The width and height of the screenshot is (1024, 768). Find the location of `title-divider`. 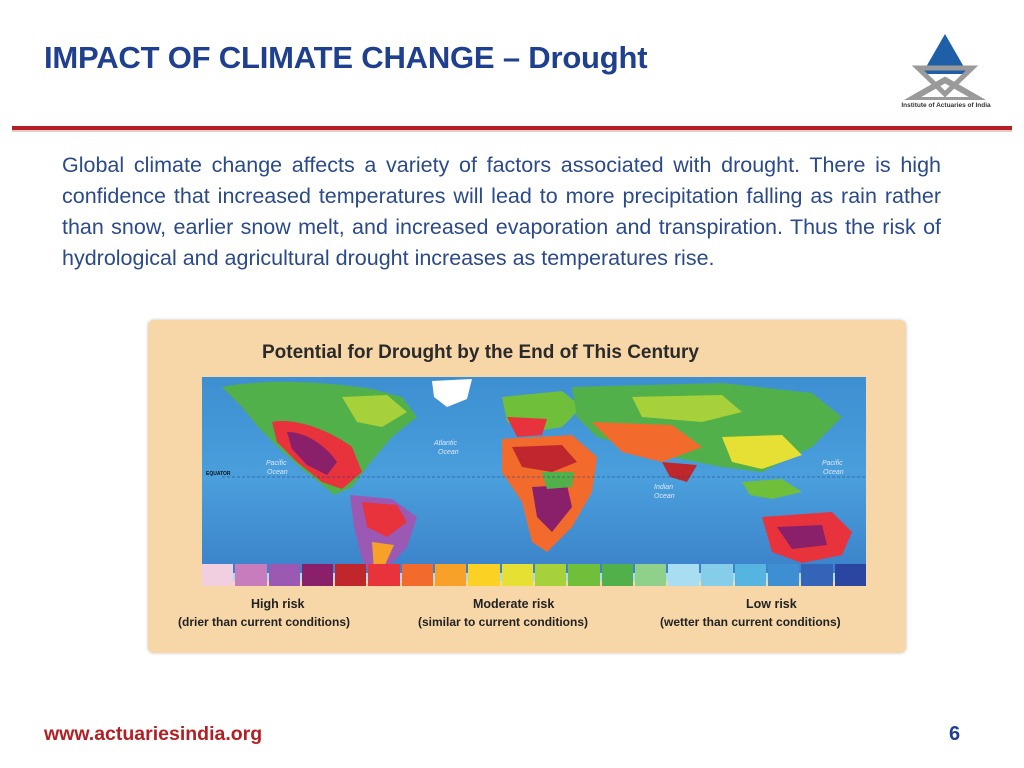

title-divider is located at coordinates (512, 128).